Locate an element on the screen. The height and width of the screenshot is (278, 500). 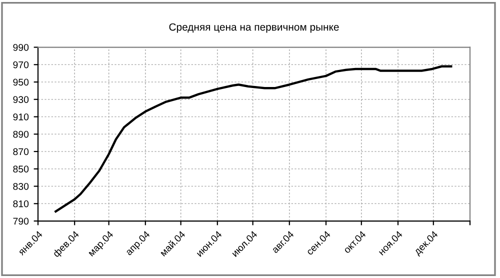
y-tick-label: 990 is located at coordinates (21, 47).